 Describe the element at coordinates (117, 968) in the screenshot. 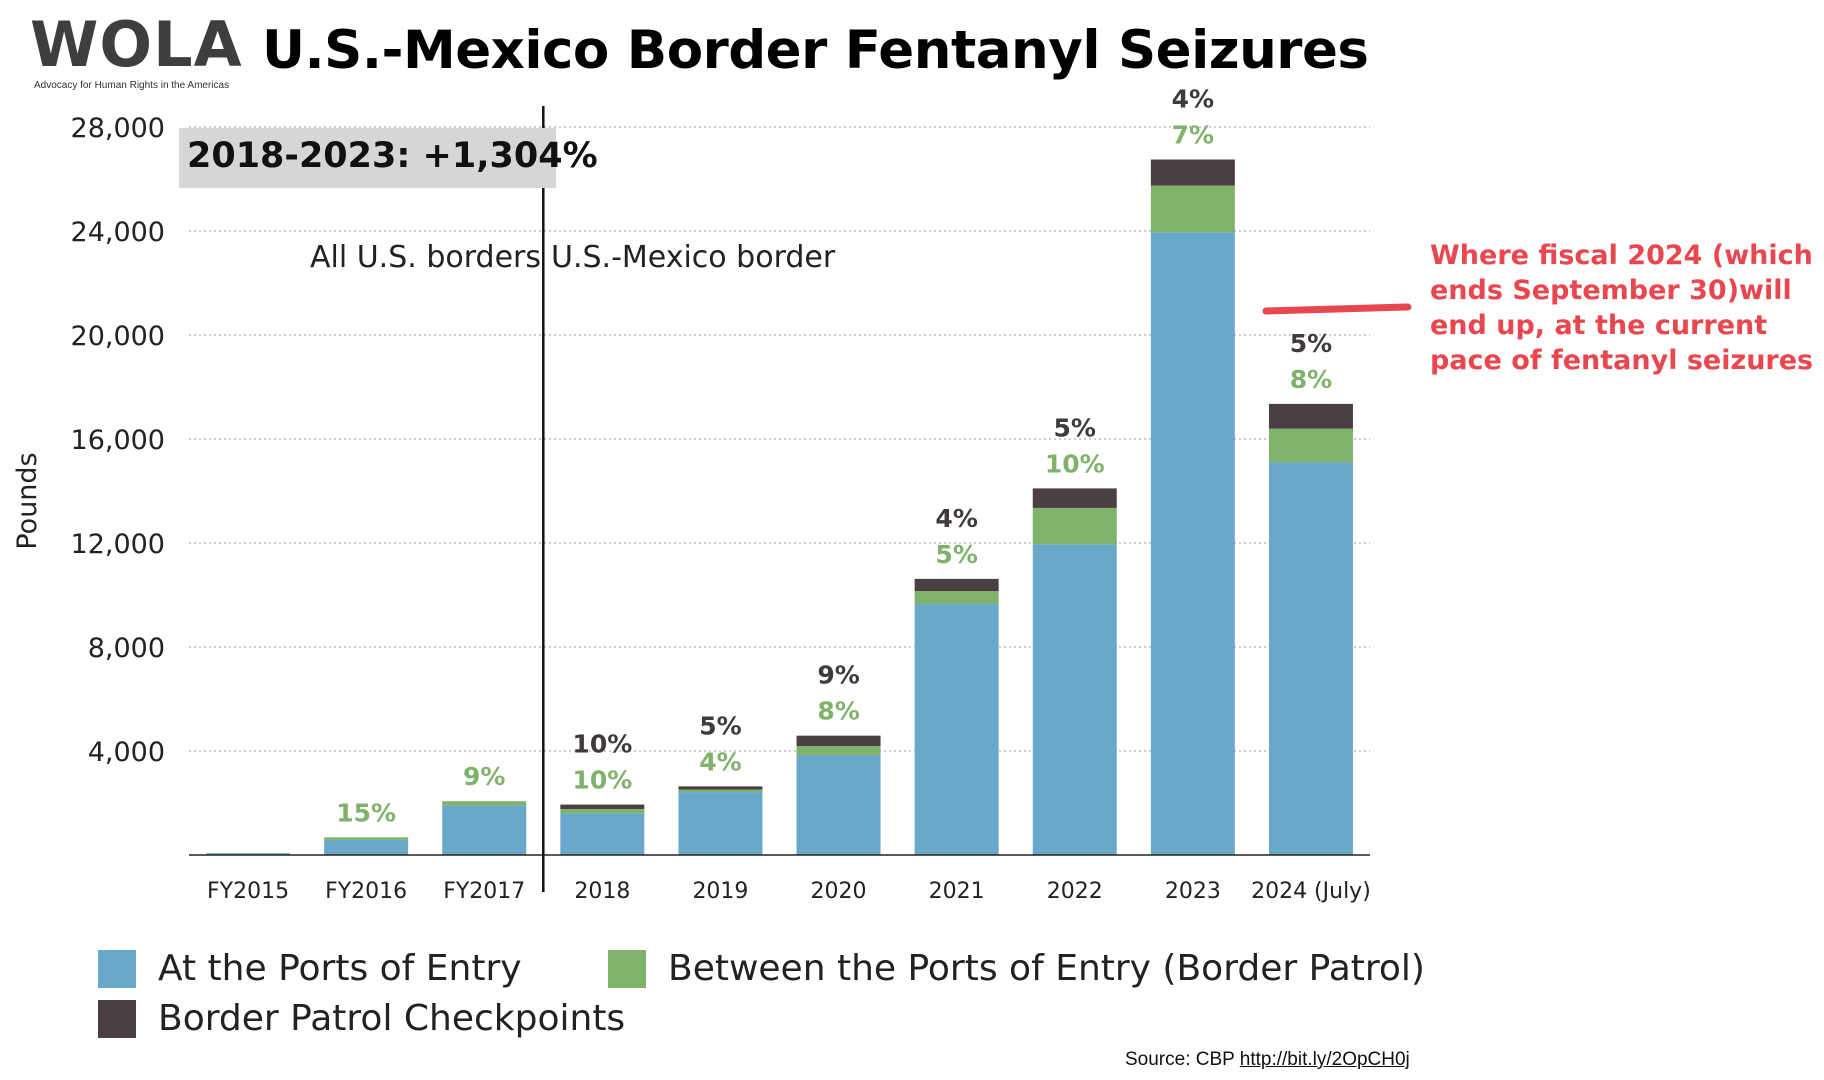

I see `legend-swatch-ports` at that location.